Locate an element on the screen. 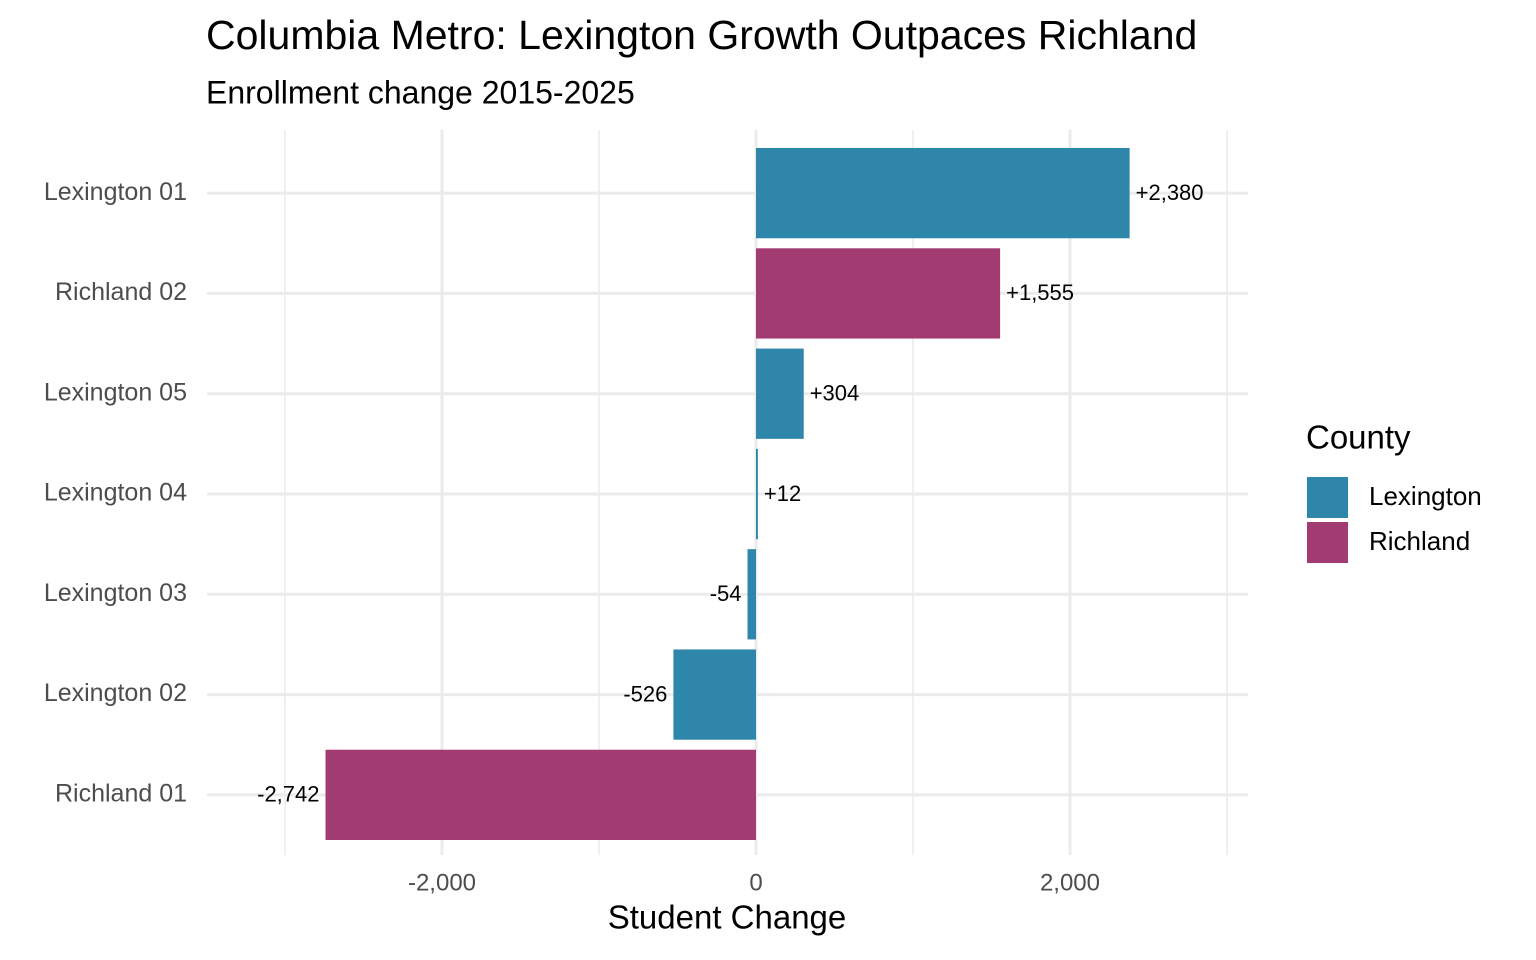 Image resolution: width=1536 pixels, height=960 pixels. y-tick-label: Richland 01 is located at coordinates (121, 793).